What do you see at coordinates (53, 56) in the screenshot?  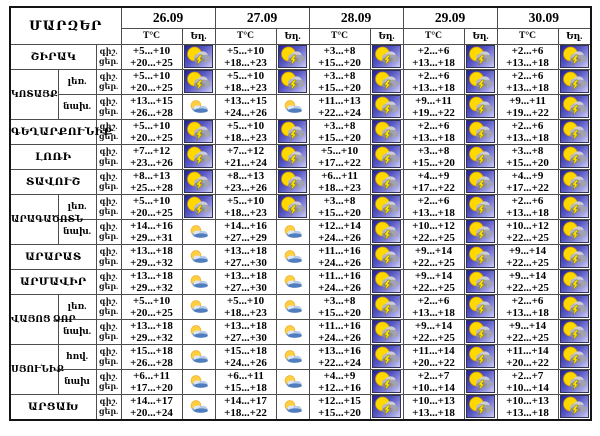 I see `region-name: ՇԻՐԱԿ` at bounding box center [53, 56].